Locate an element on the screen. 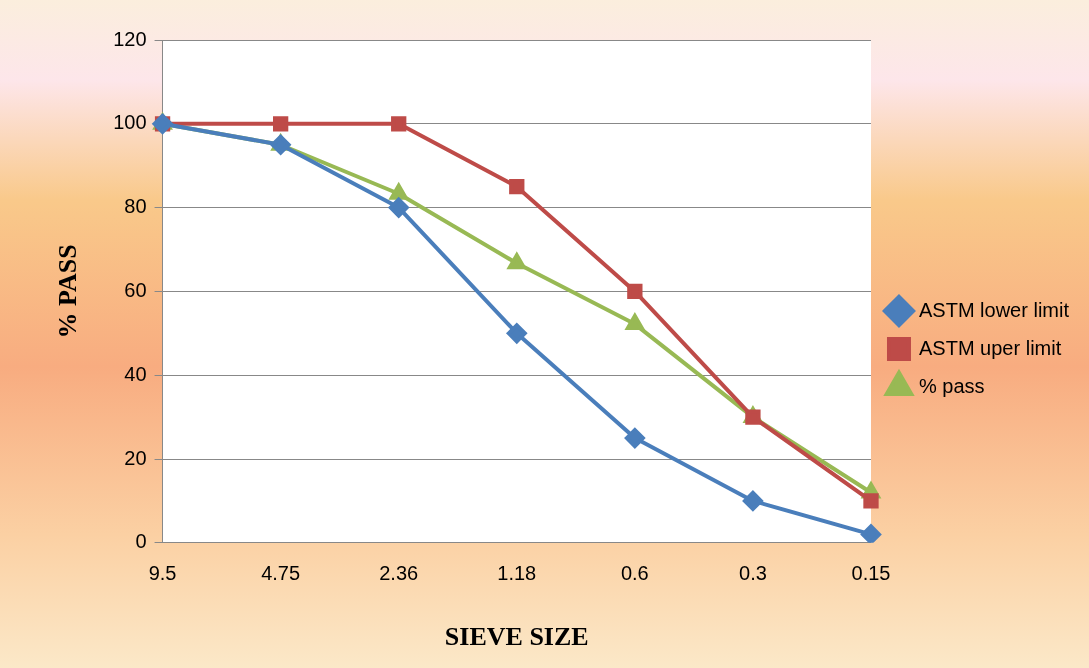 This screenshot has width=1089, height=668. legend-label: % pass is located at coordinates (951, 385).